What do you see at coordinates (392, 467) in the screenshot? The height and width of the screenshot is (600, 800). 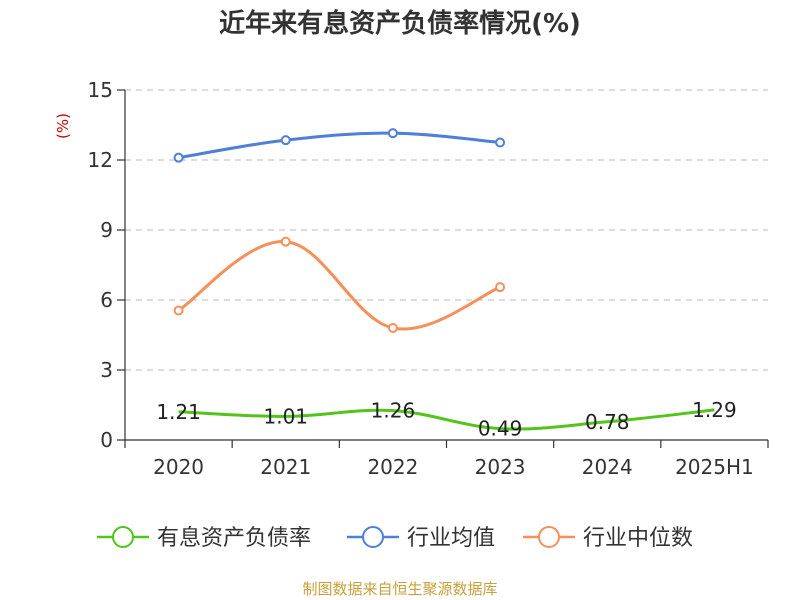 I see `x-tick-label: 2022` at bounding box center [392, 467].